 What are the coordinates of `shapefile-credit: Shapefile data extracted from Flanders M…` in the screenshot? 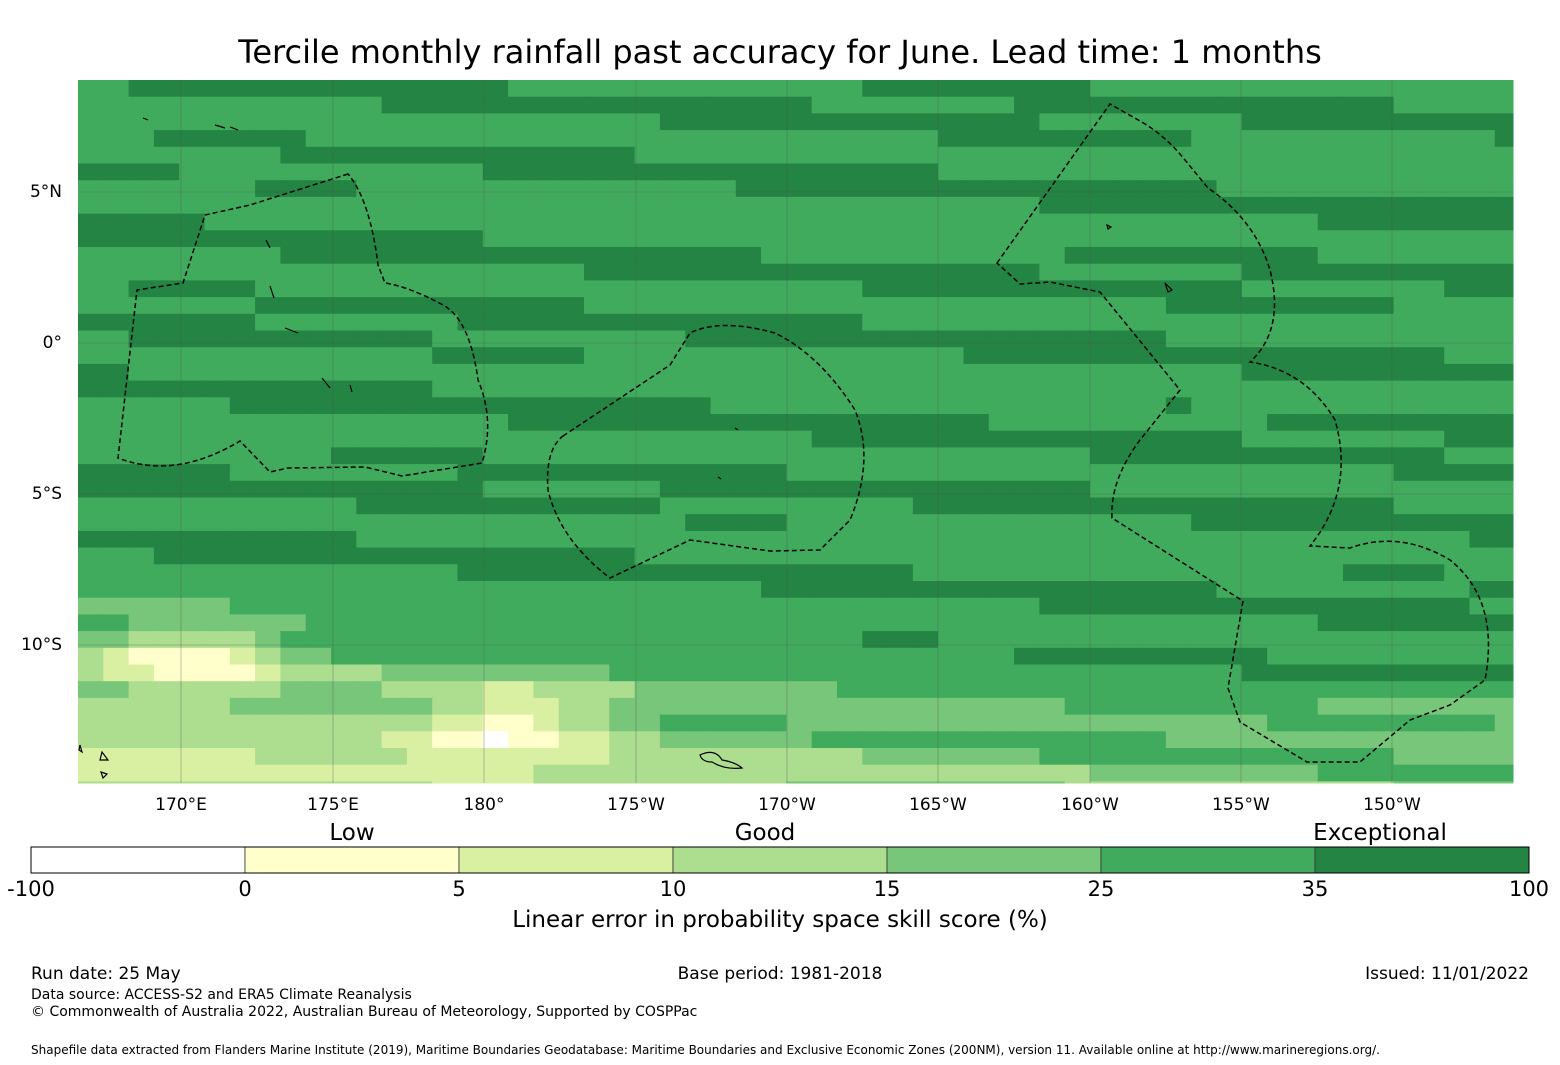 It's located at (705, 1050).